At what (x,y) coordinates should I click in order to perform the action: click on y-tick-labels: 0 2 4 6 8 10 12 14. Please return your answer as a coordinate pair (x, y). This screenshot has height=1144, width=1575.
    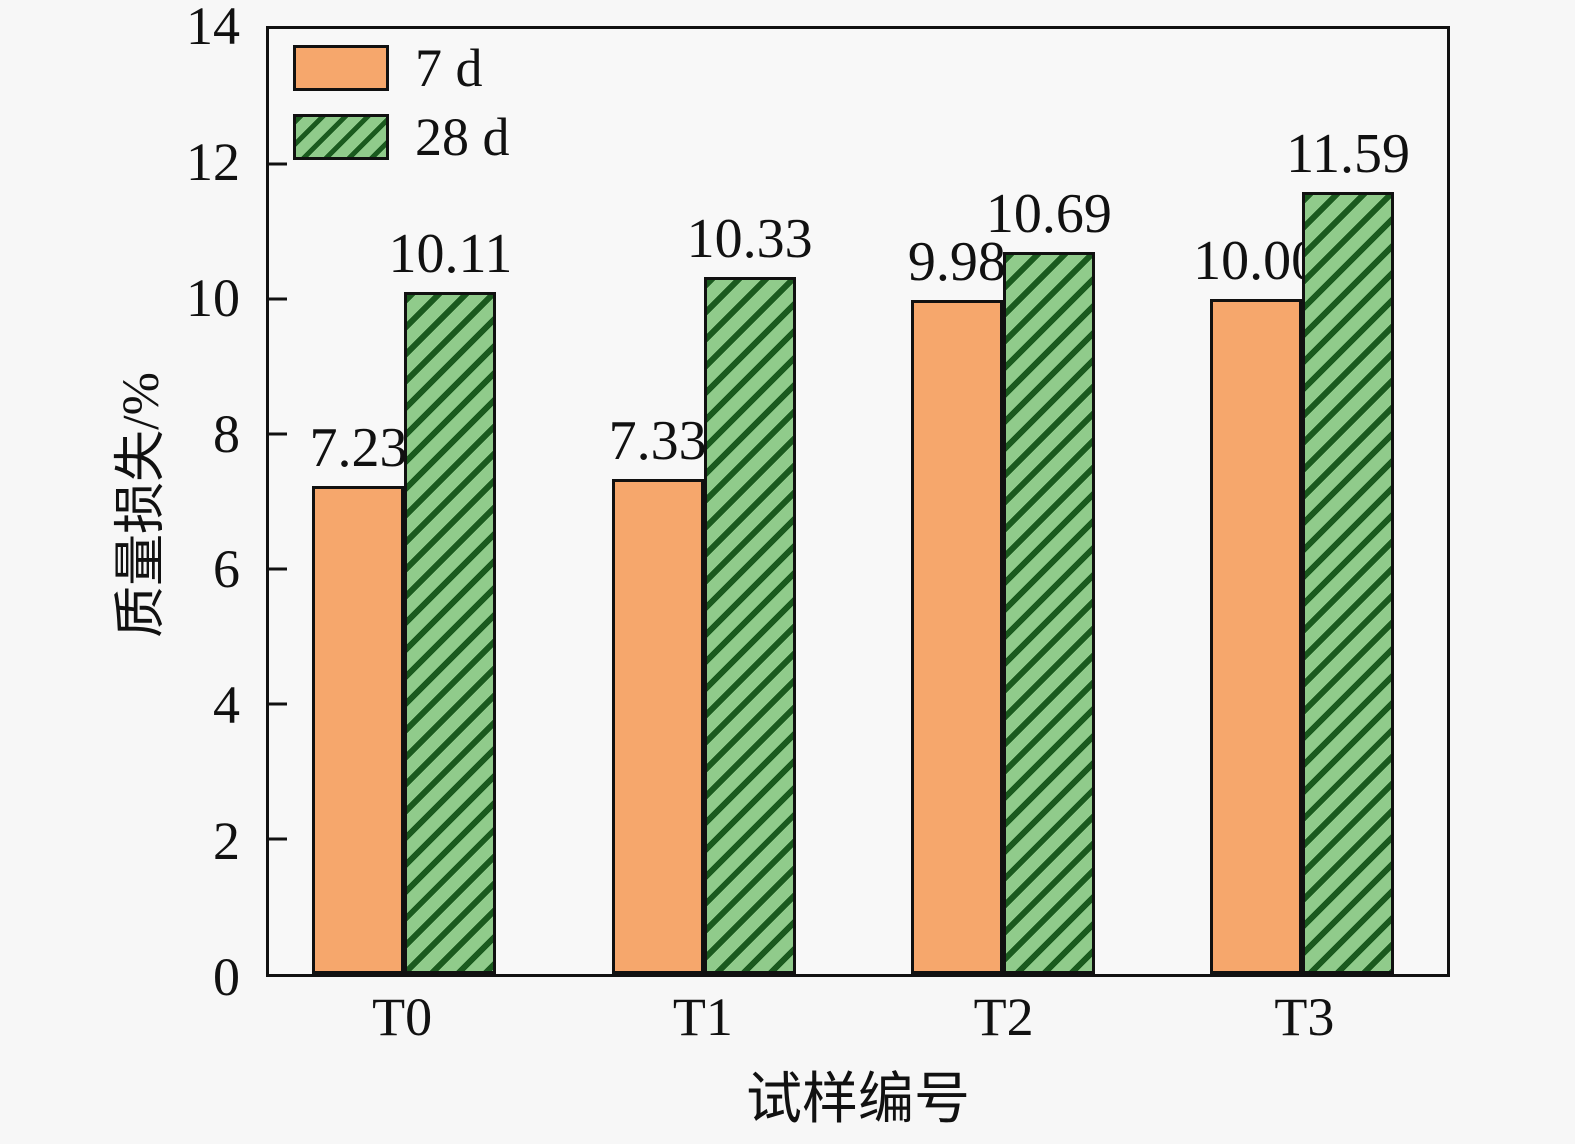
    Looking at the image, I should click on (120, 502).